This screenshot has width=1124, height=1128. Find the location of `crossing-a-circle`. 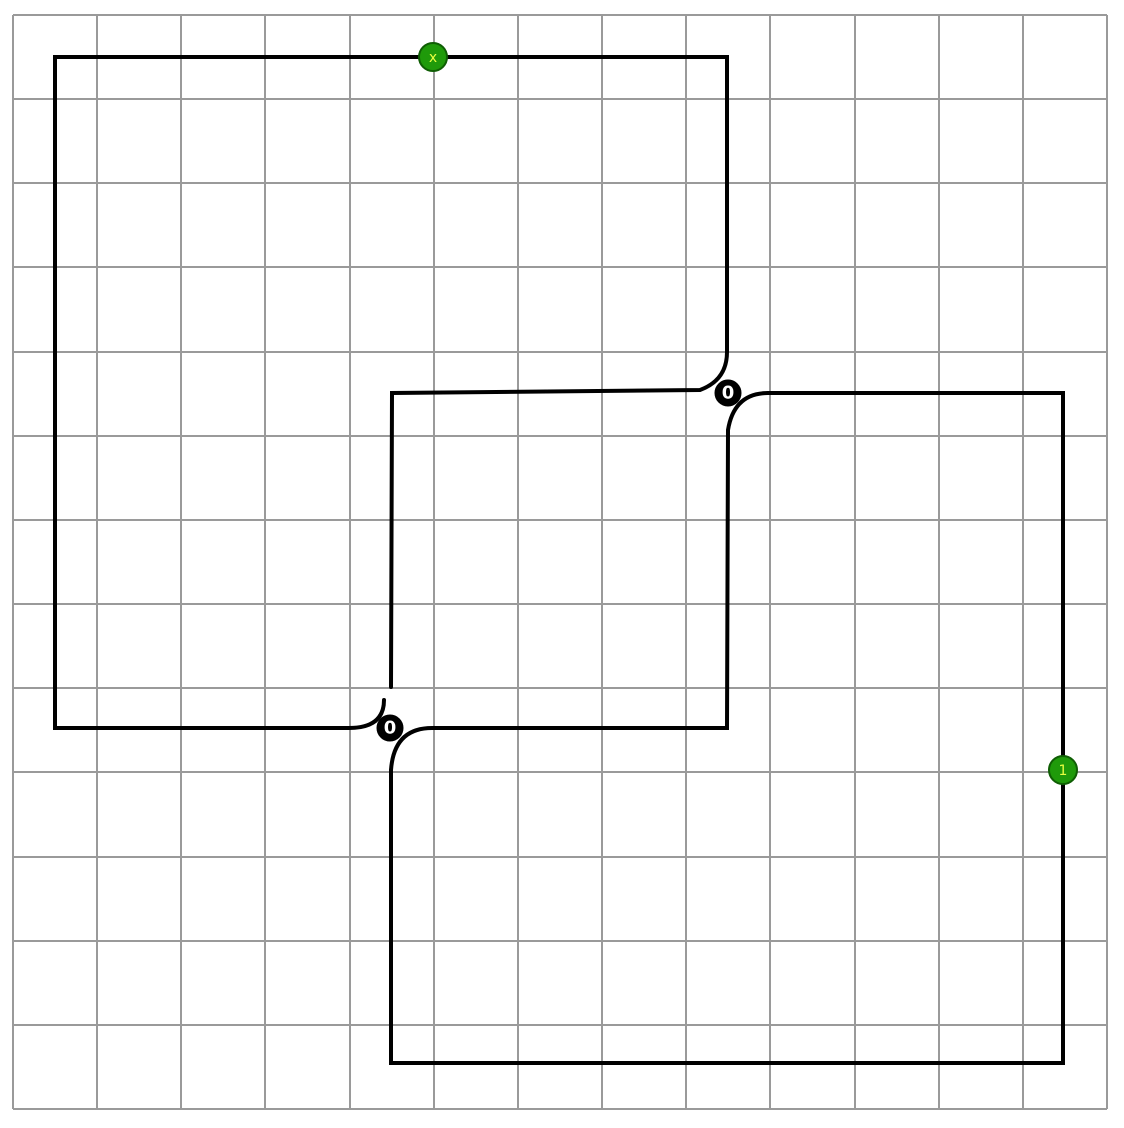

crossing-a-circle is located at coordinates (390, 728).